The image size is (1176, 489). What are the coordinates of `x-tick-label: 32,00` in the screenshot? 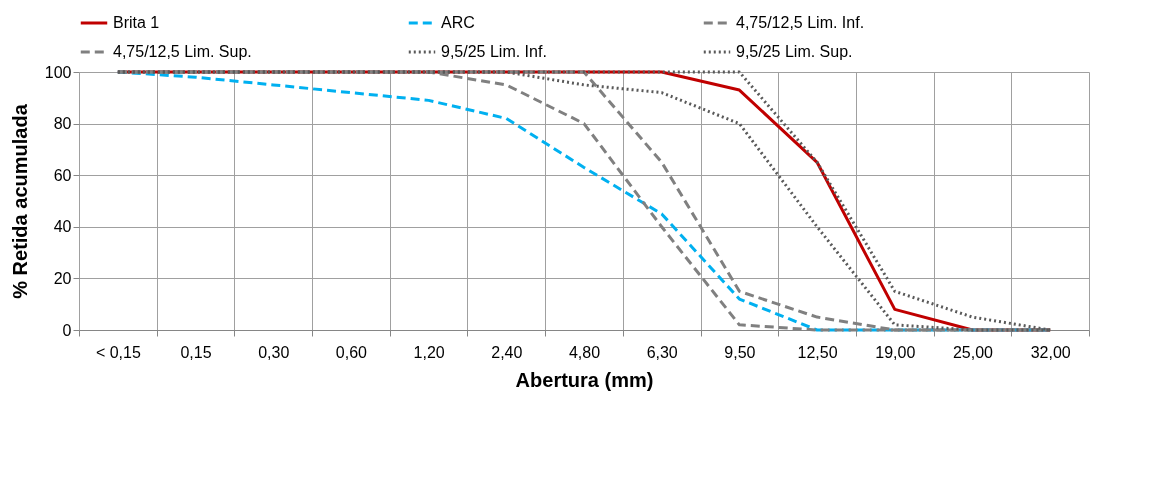 It's located at (1050, 352).